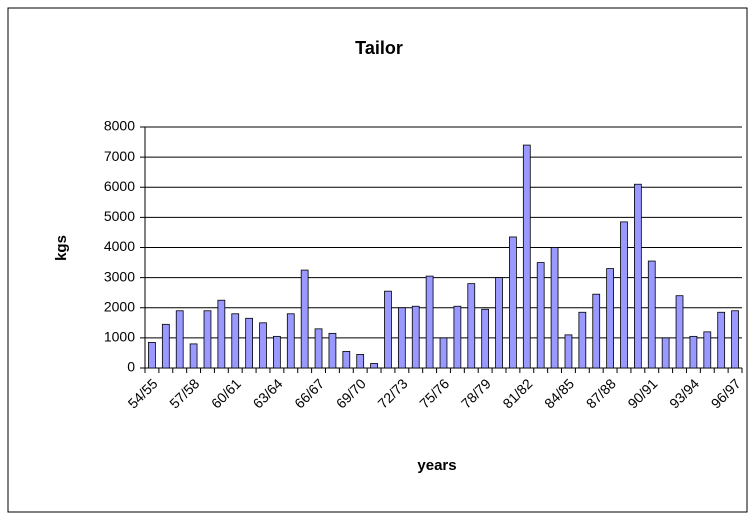  I want to click on y-tick-label: 5000, so click(119, 216).